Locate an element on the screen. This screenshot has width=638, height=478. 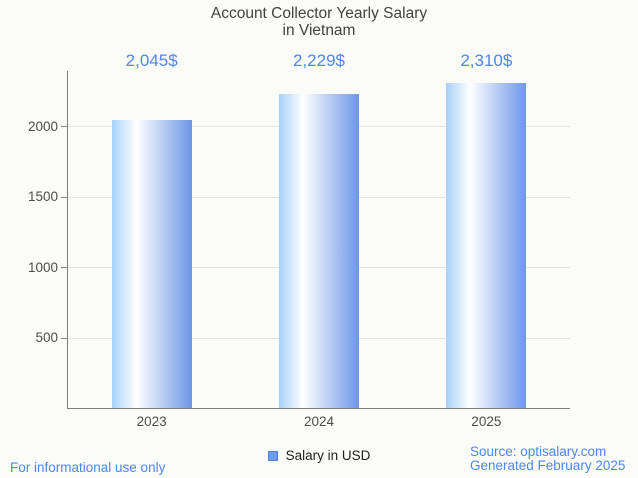
legend: Salary in USD is located at coordinates (319, 455).